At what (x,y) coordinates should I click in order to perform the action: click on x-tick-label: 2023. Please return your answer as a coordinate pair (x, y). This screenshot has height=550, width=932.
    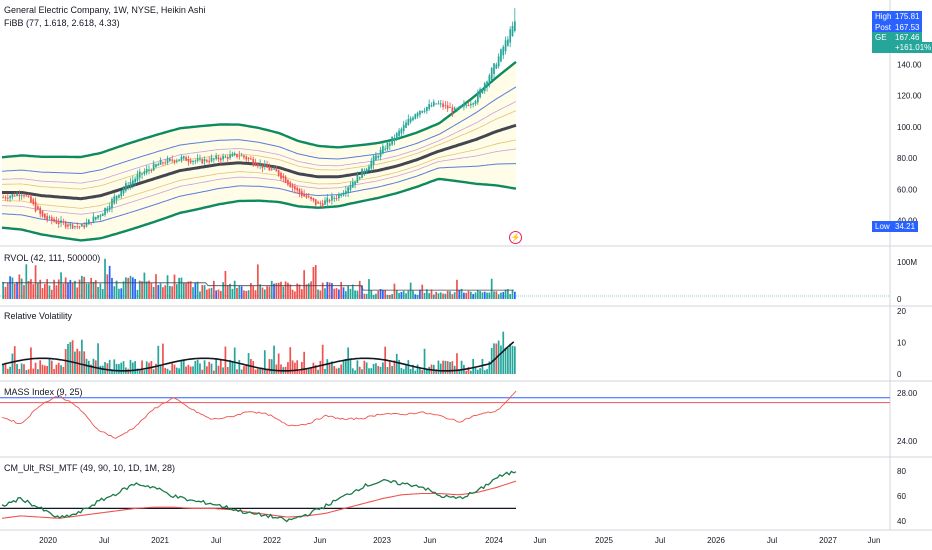
    Looking at the image, I should click on (382, 540).